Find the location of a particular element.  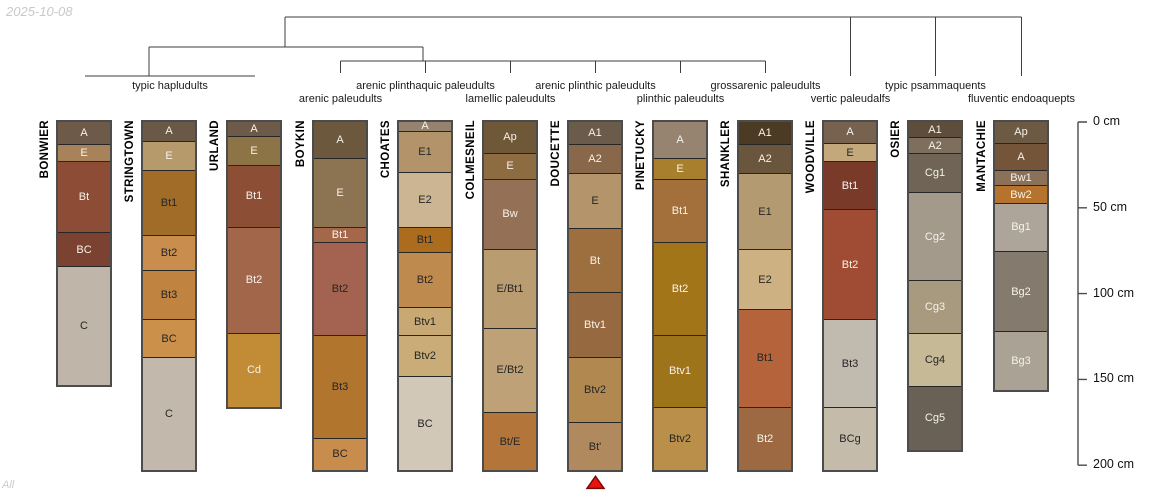

soil-column-bonwier: A E Bt BC C is located at coordinates (84, 253).